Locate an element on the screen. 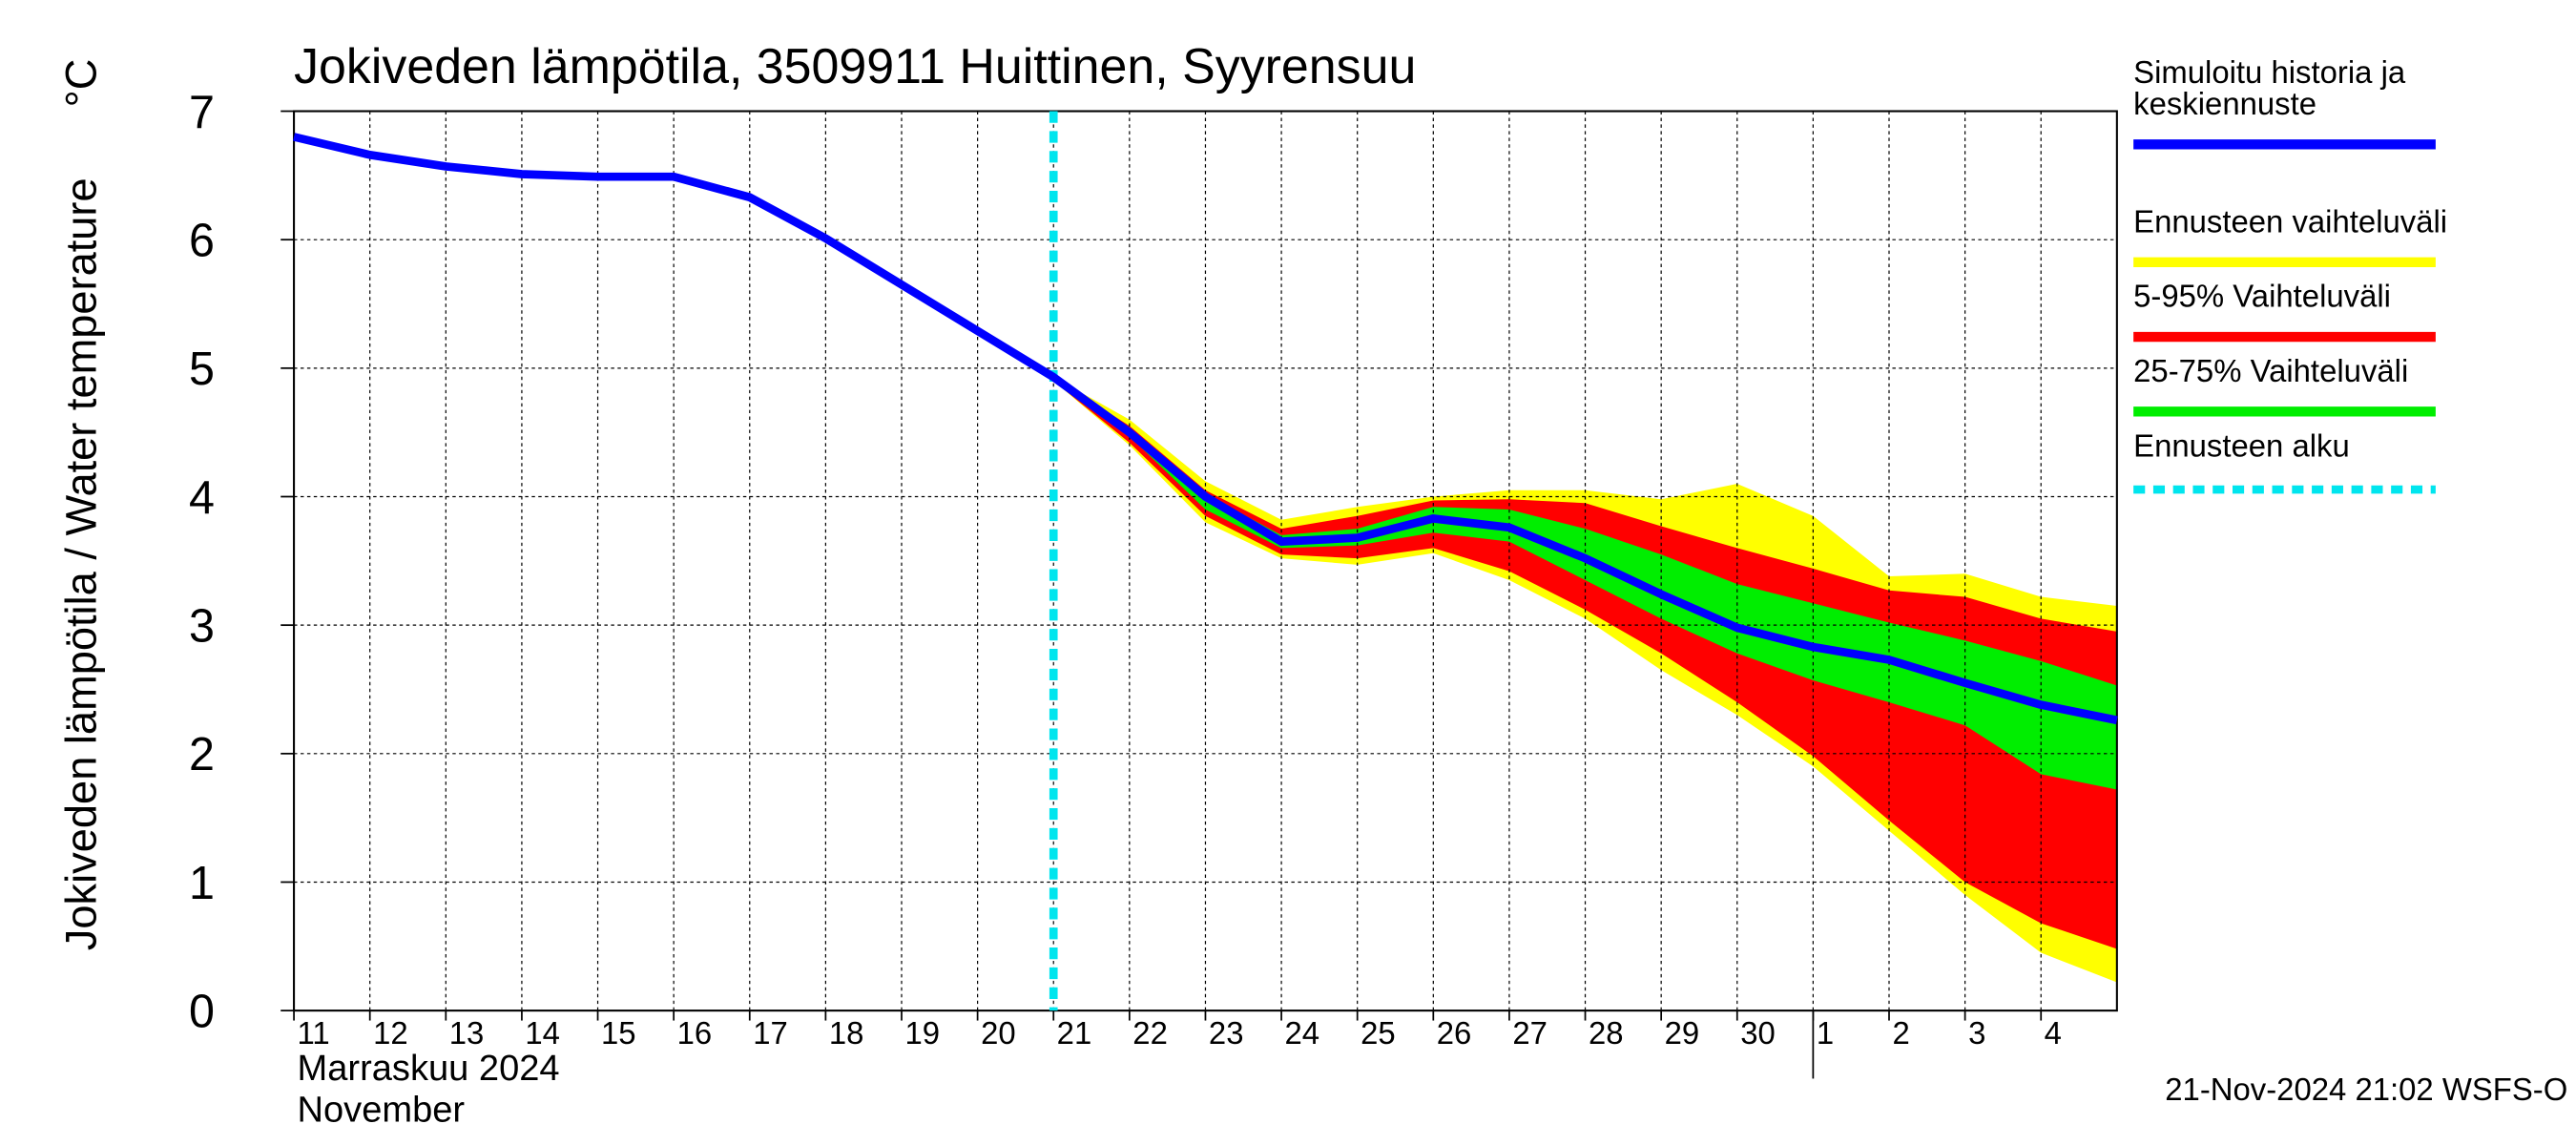 The width and height of the screenshot is (2576, 1145). x-tick-label: 15 is located at coordinates (618, 1033).